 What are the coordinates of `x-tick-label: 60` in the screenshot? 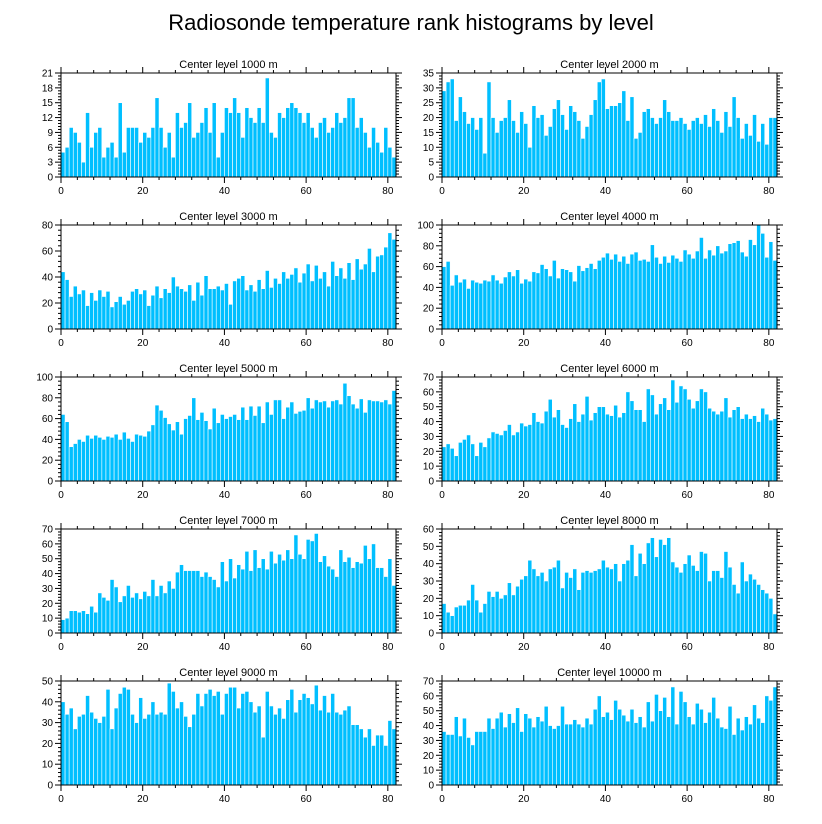 It's located at (307, 191).